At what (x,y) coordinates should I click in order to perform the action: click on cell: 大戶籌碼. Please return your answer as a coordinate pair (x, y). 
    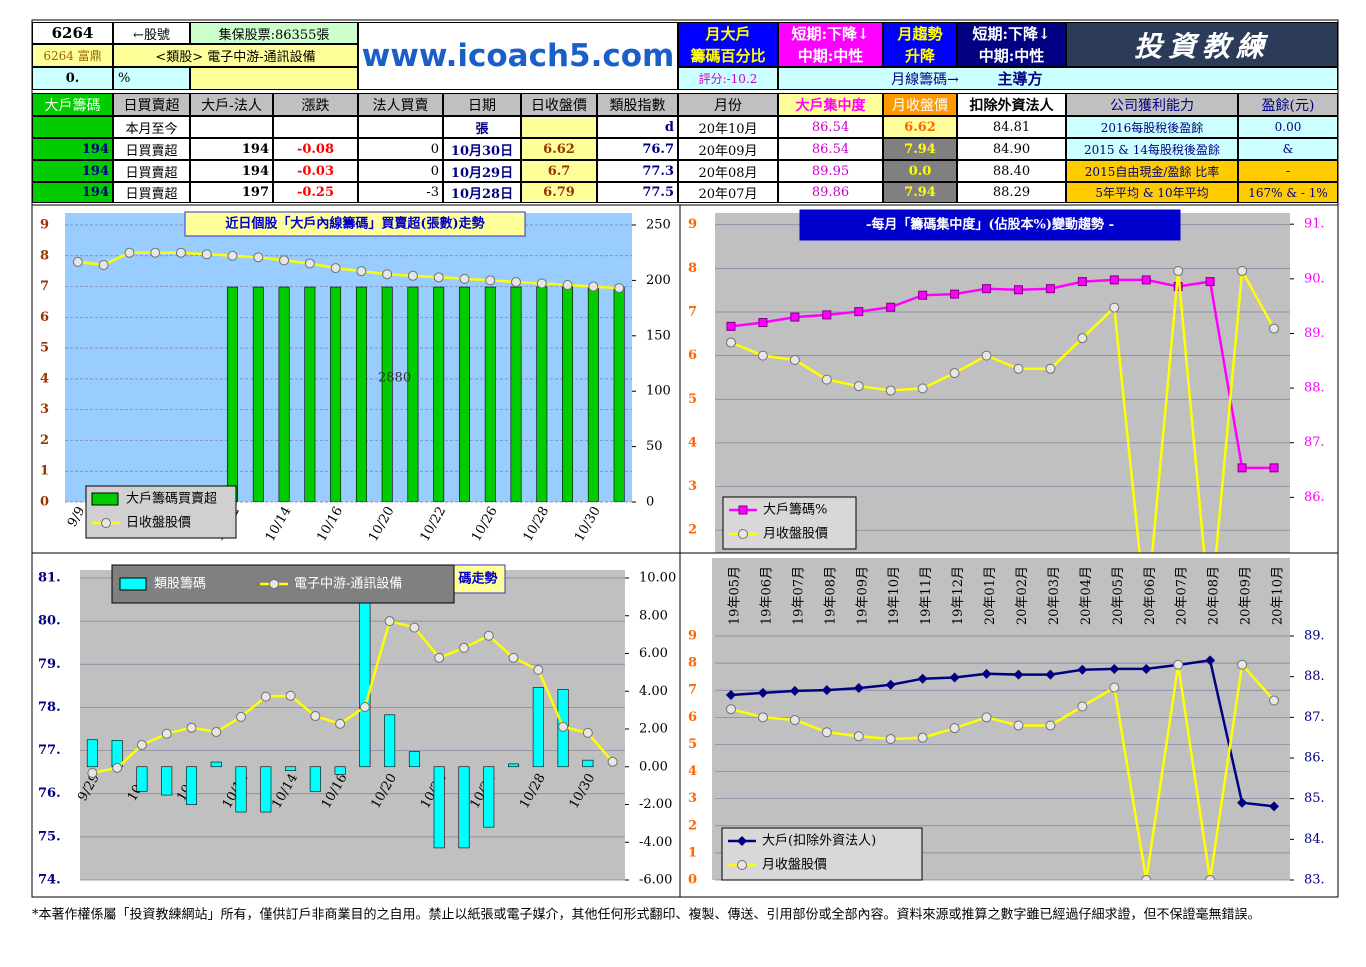
    Looking at the image, I should click on (72, 104).